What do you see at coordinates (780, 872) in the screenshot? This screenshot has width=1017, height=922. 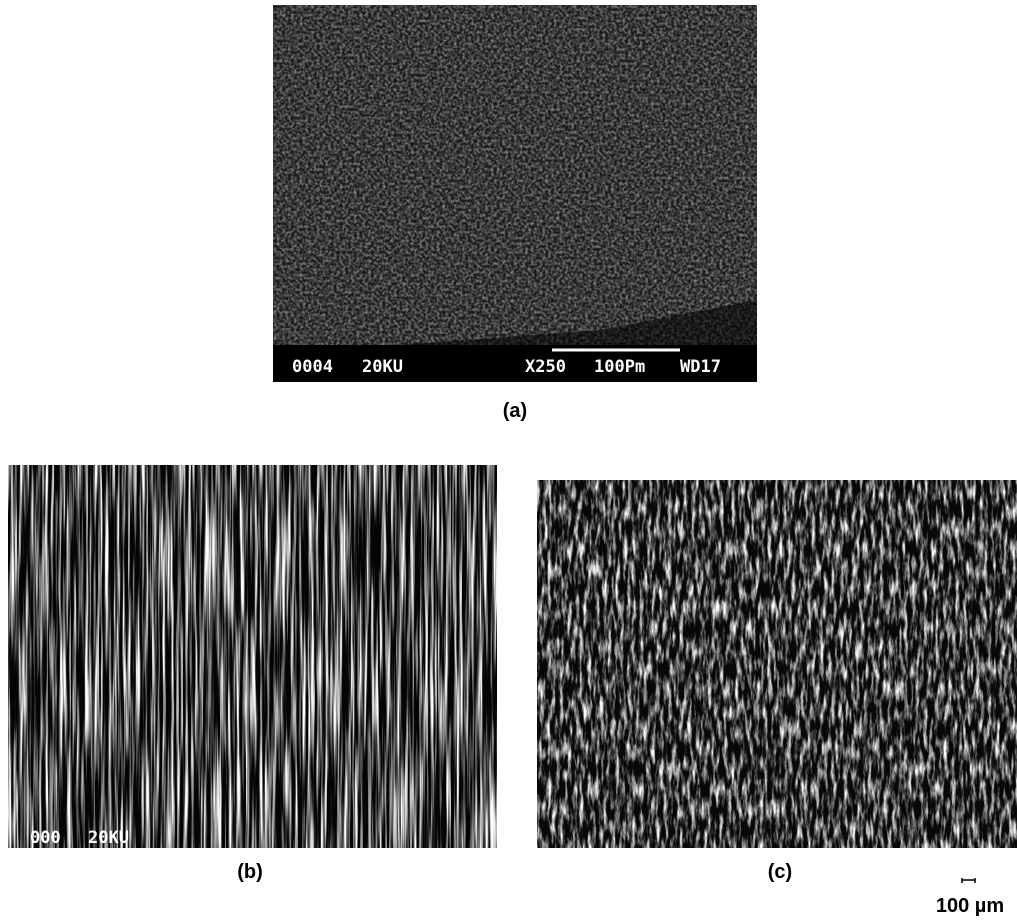 I see `panel-label: (c)` at bounding box center [780, 872].